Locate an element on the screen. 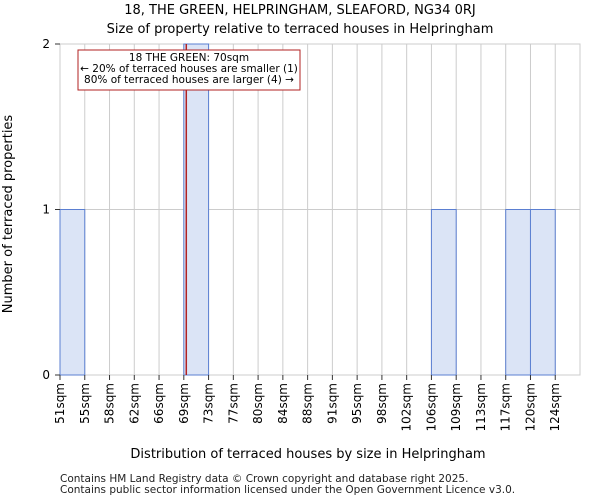  y-tick-label-1: 1 is located at coordinates (46, 210).